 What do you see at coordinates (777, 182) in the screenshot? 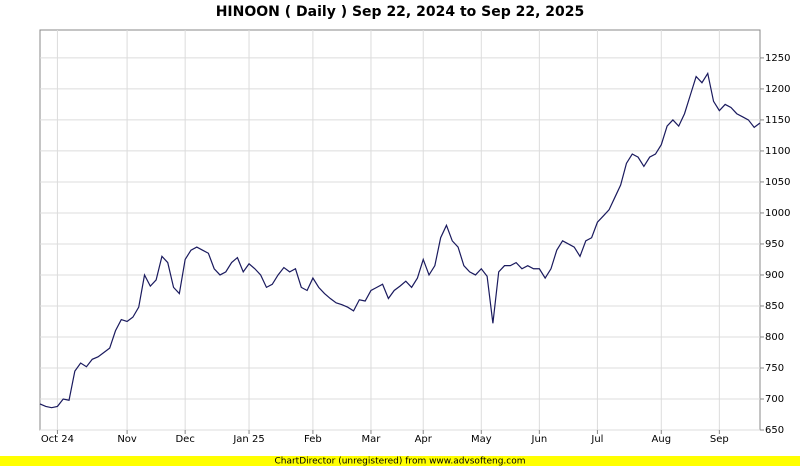
I see `y-tick-label: 1050` at bounding box center [777, 182].